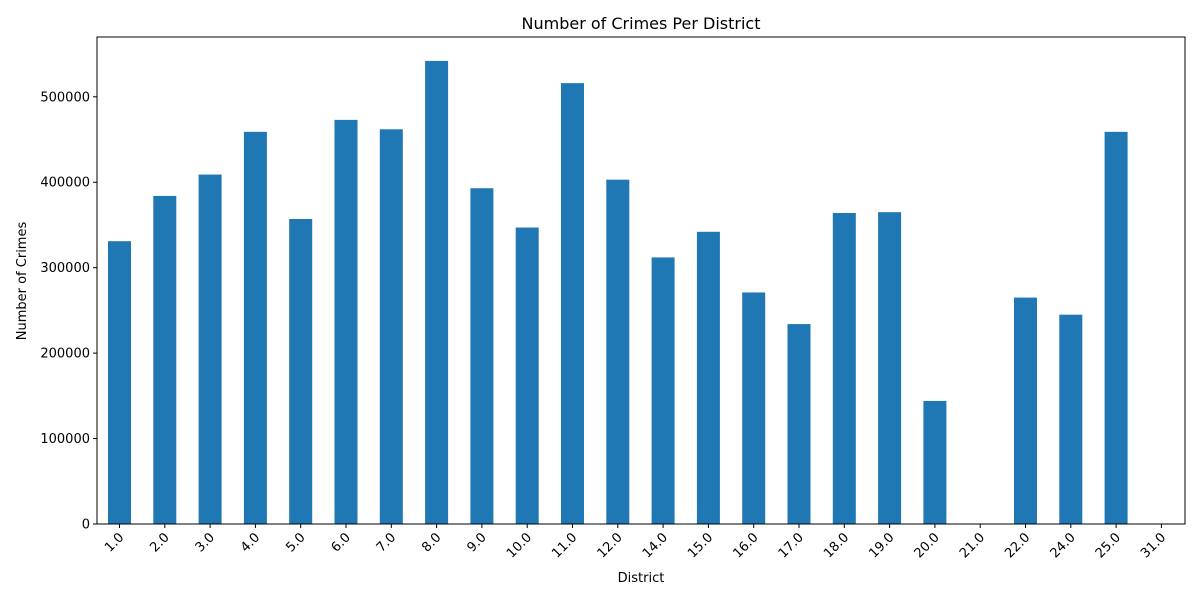  I want to click on x-tick-label: 19.0, so click(881, 545).